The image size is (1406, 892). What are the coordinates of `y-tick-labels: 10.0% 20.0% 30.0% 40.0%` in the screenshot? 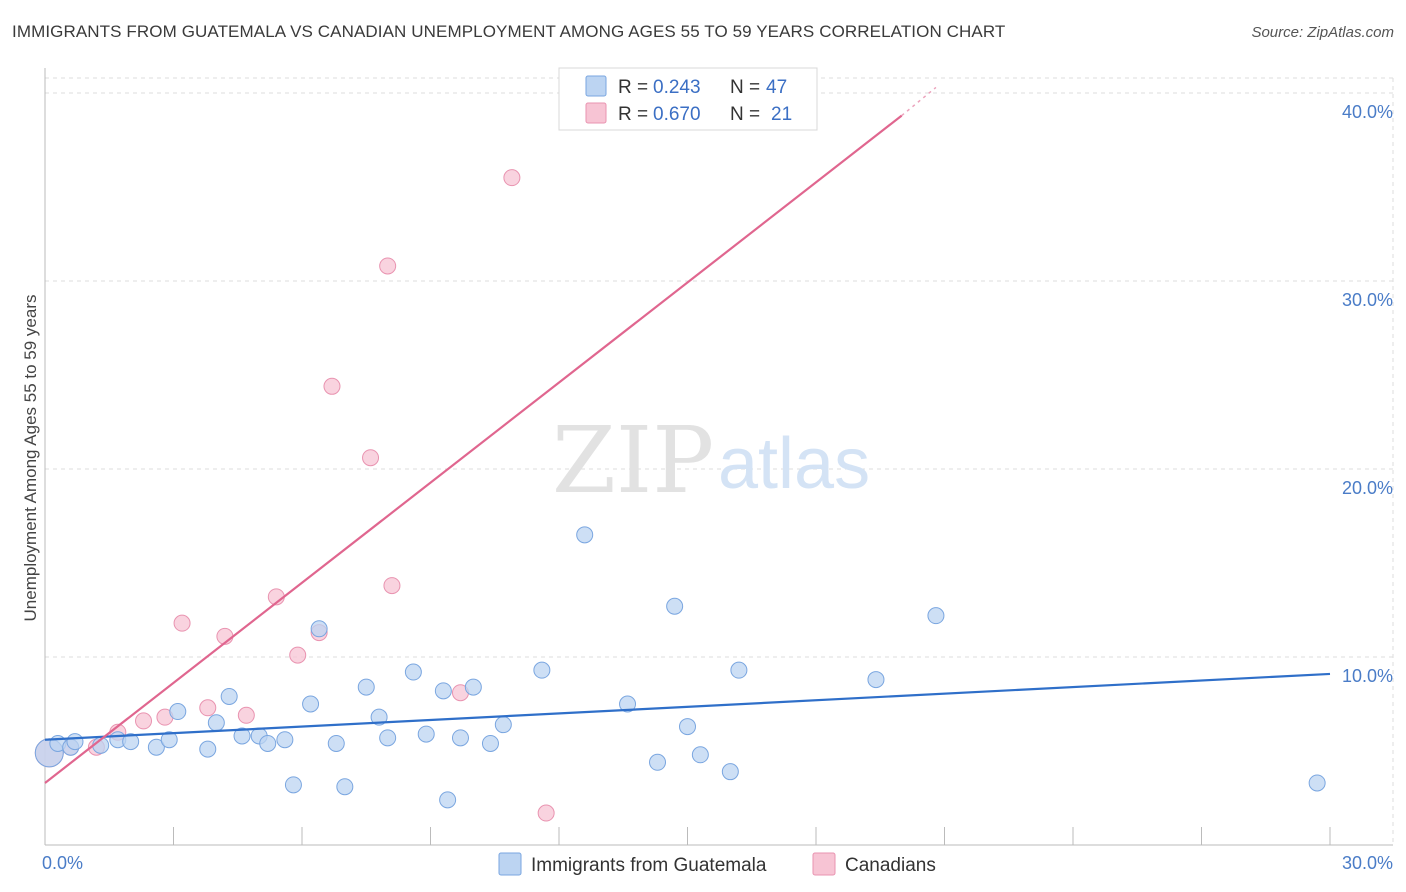 It's located at (1367, 394).